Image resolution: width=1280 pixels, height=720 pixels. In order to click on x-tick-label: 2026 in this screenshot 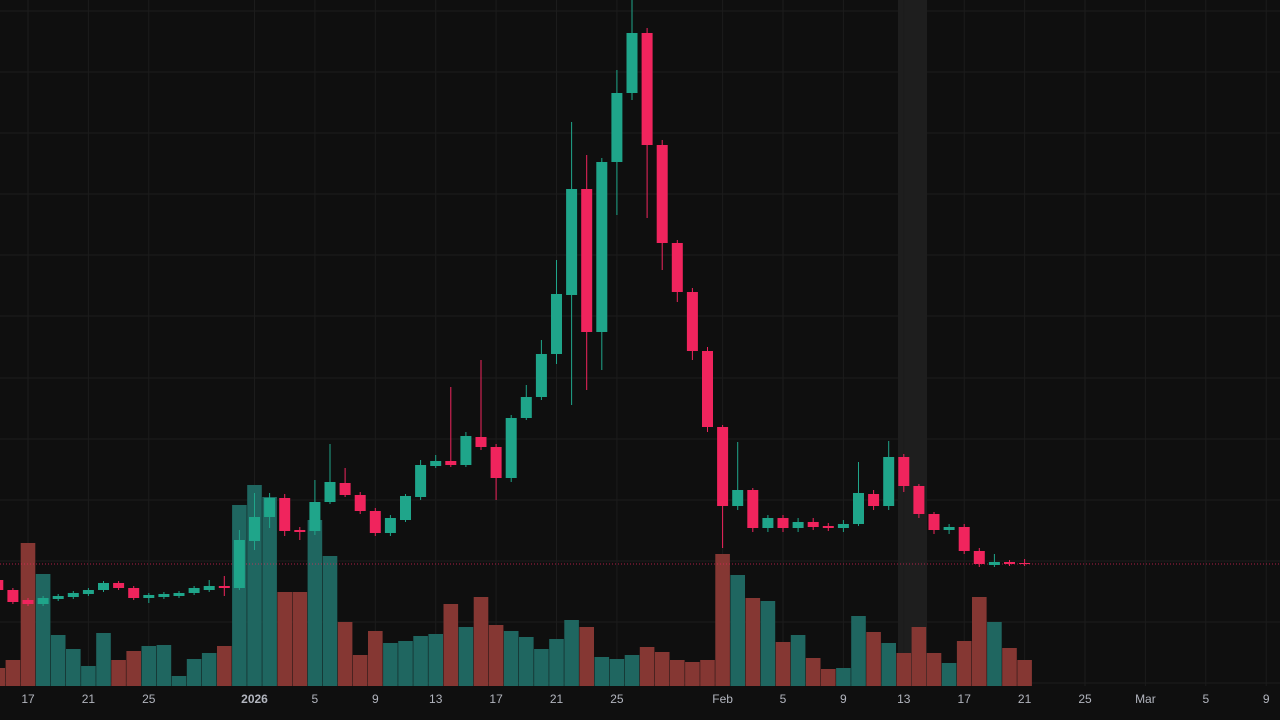, I will do `click(254, 699)`.